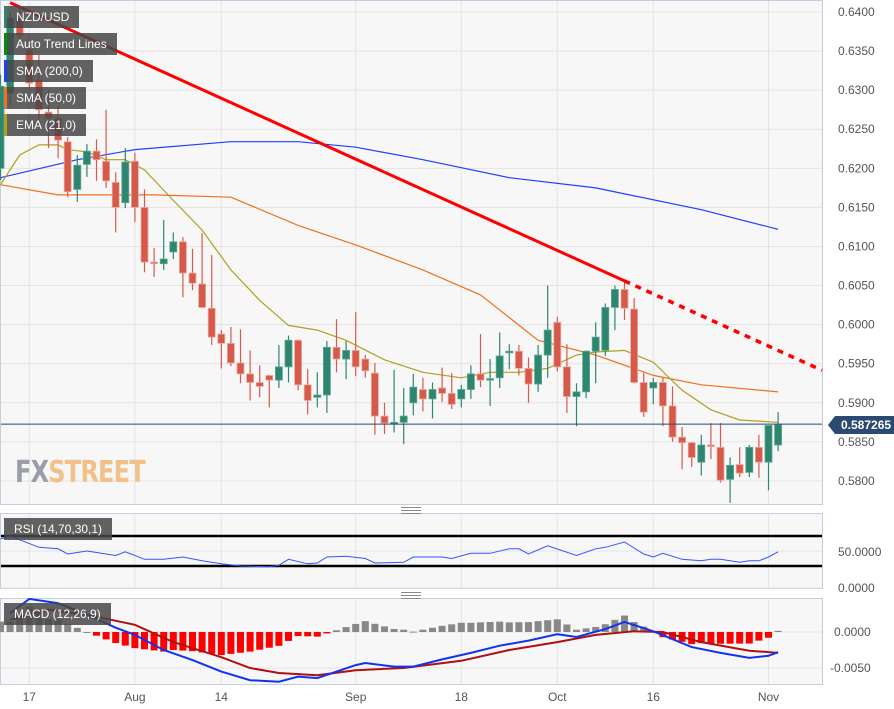  I want to click on date-tick-label: Nov, so click(768, 697).